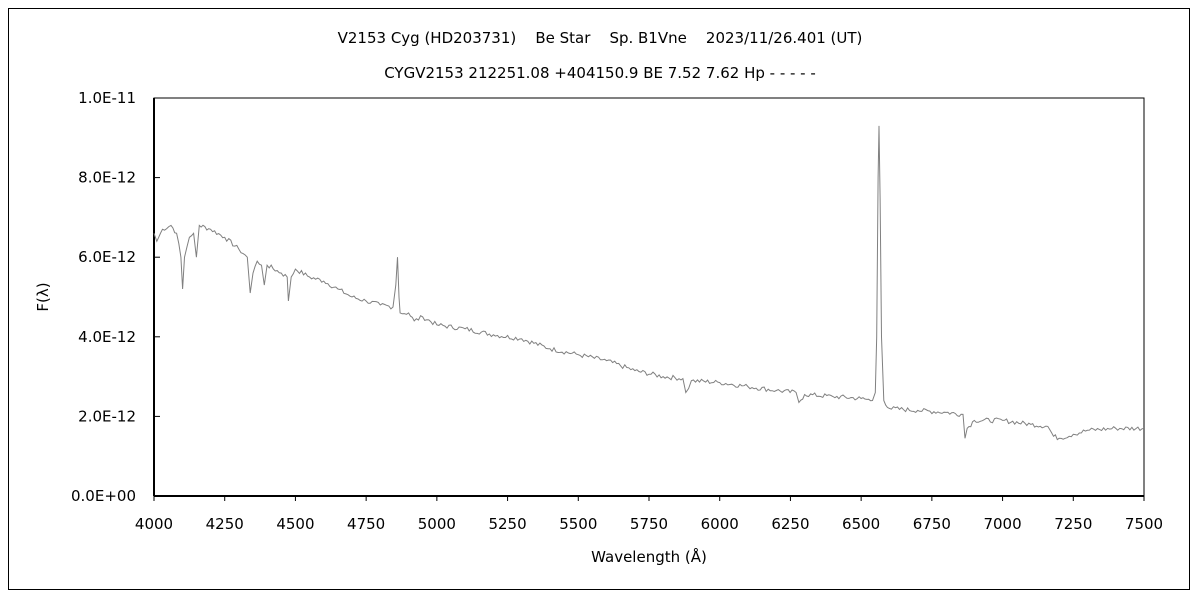 The height and width of the screenshot is (600, 1200). What do you see at coordinates (507, 524) in the screenshot?
I see `x-tick-label: 5250` at bounding box center [507, 524].